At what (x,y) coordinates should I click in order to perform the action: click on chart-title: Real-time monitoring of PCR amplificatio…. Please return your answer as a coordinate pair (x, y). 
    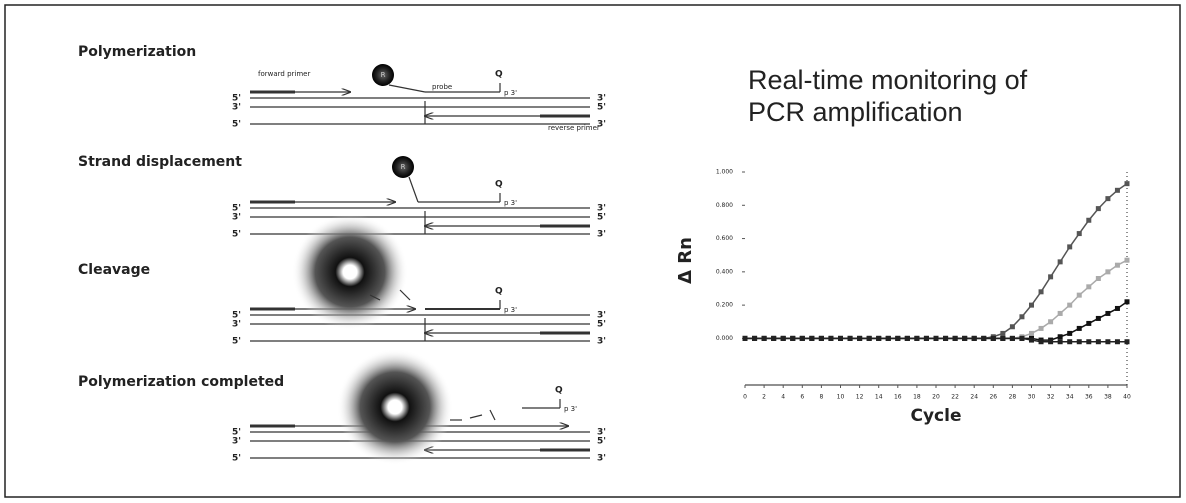
    Looking at the image, I should click on (888, 96).